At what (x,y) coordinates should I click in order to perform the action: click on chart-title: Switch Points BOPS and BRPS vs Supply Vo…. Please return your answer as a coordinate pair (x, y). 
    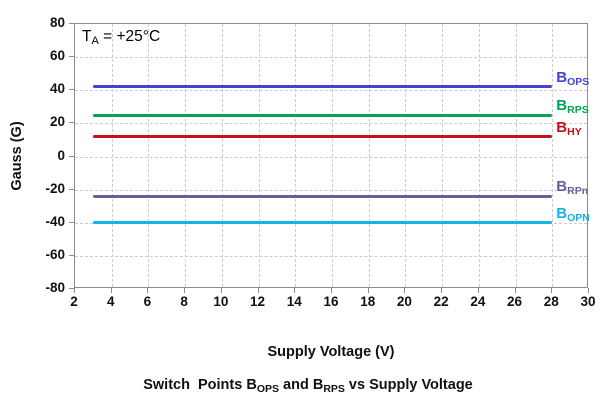
    Looking at the image, I should click on (308, 386).